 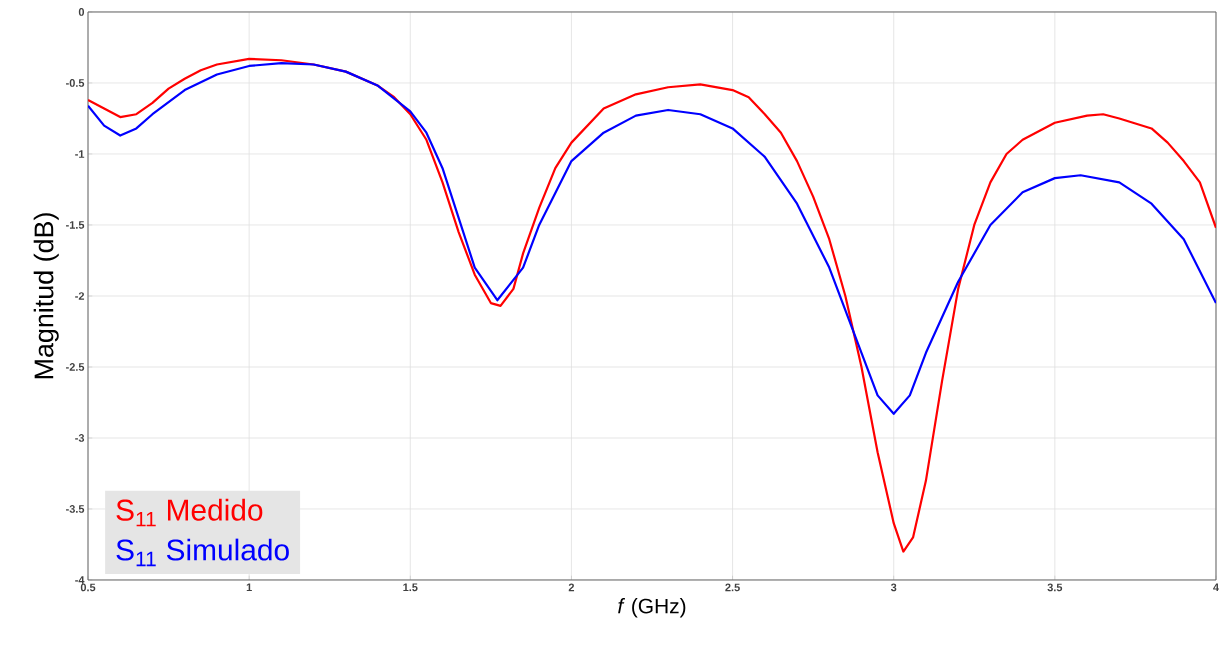 What do you see at coordinates (75, 509) in the screenshot?
I see `y-tick-label: -3.5` at bounding box center [75, 509].